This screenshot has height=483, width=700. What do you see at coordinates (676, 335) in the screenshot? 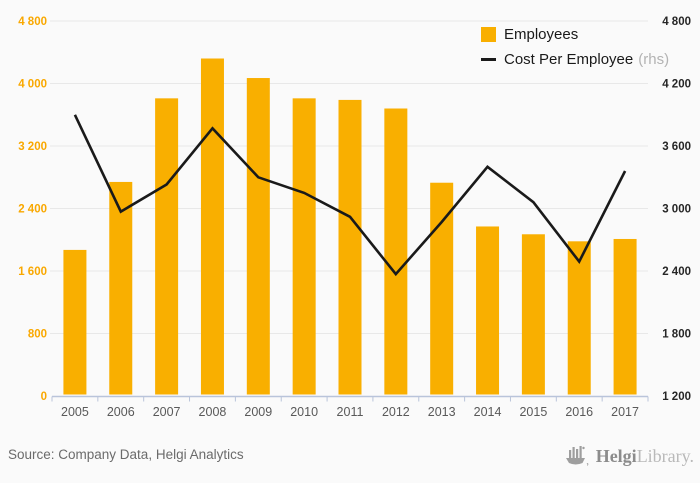
I see `y-axis-right-label: 1 800` at bounding box center [676, 335].